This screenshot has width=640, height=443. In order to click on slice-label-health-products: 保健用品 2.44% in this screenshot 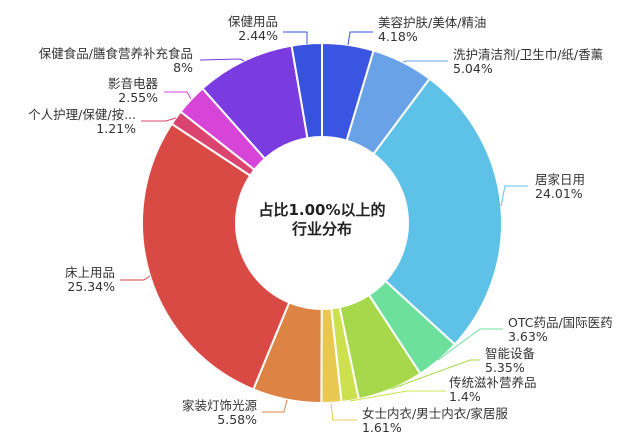, I will do `click(253, 29)`.